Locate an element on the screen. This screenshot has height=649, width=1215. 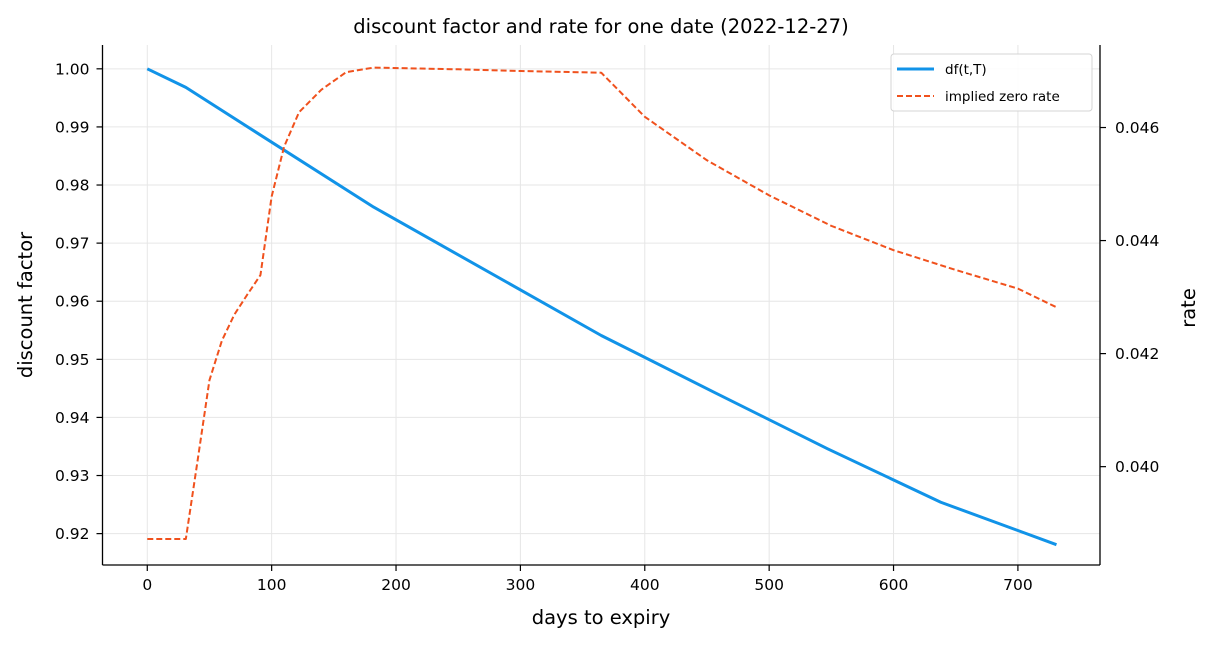
x-tick-label: 200 is located at coordinates (396, 585).